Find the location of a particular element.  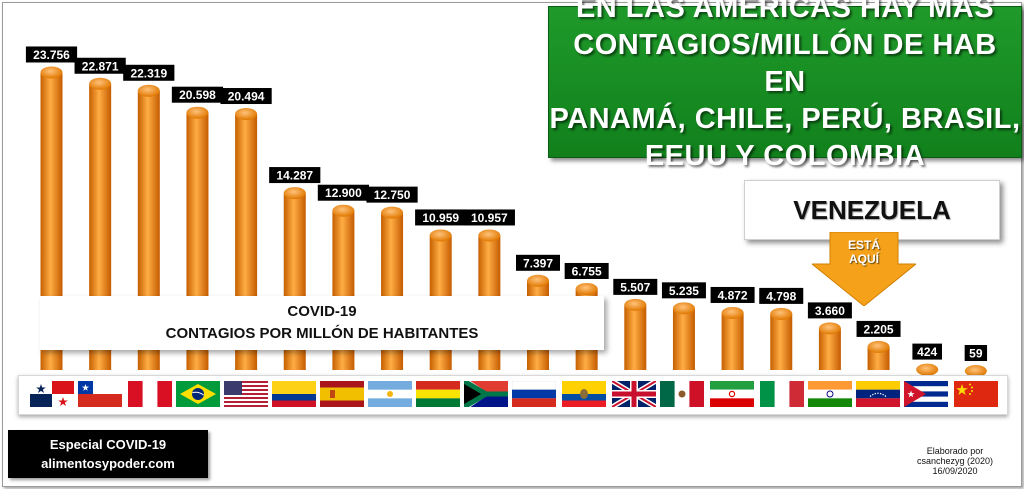

headline-line-2: CONTAGIOS/MILLÓN DE HAB EN is located at coordinates (785, 63).